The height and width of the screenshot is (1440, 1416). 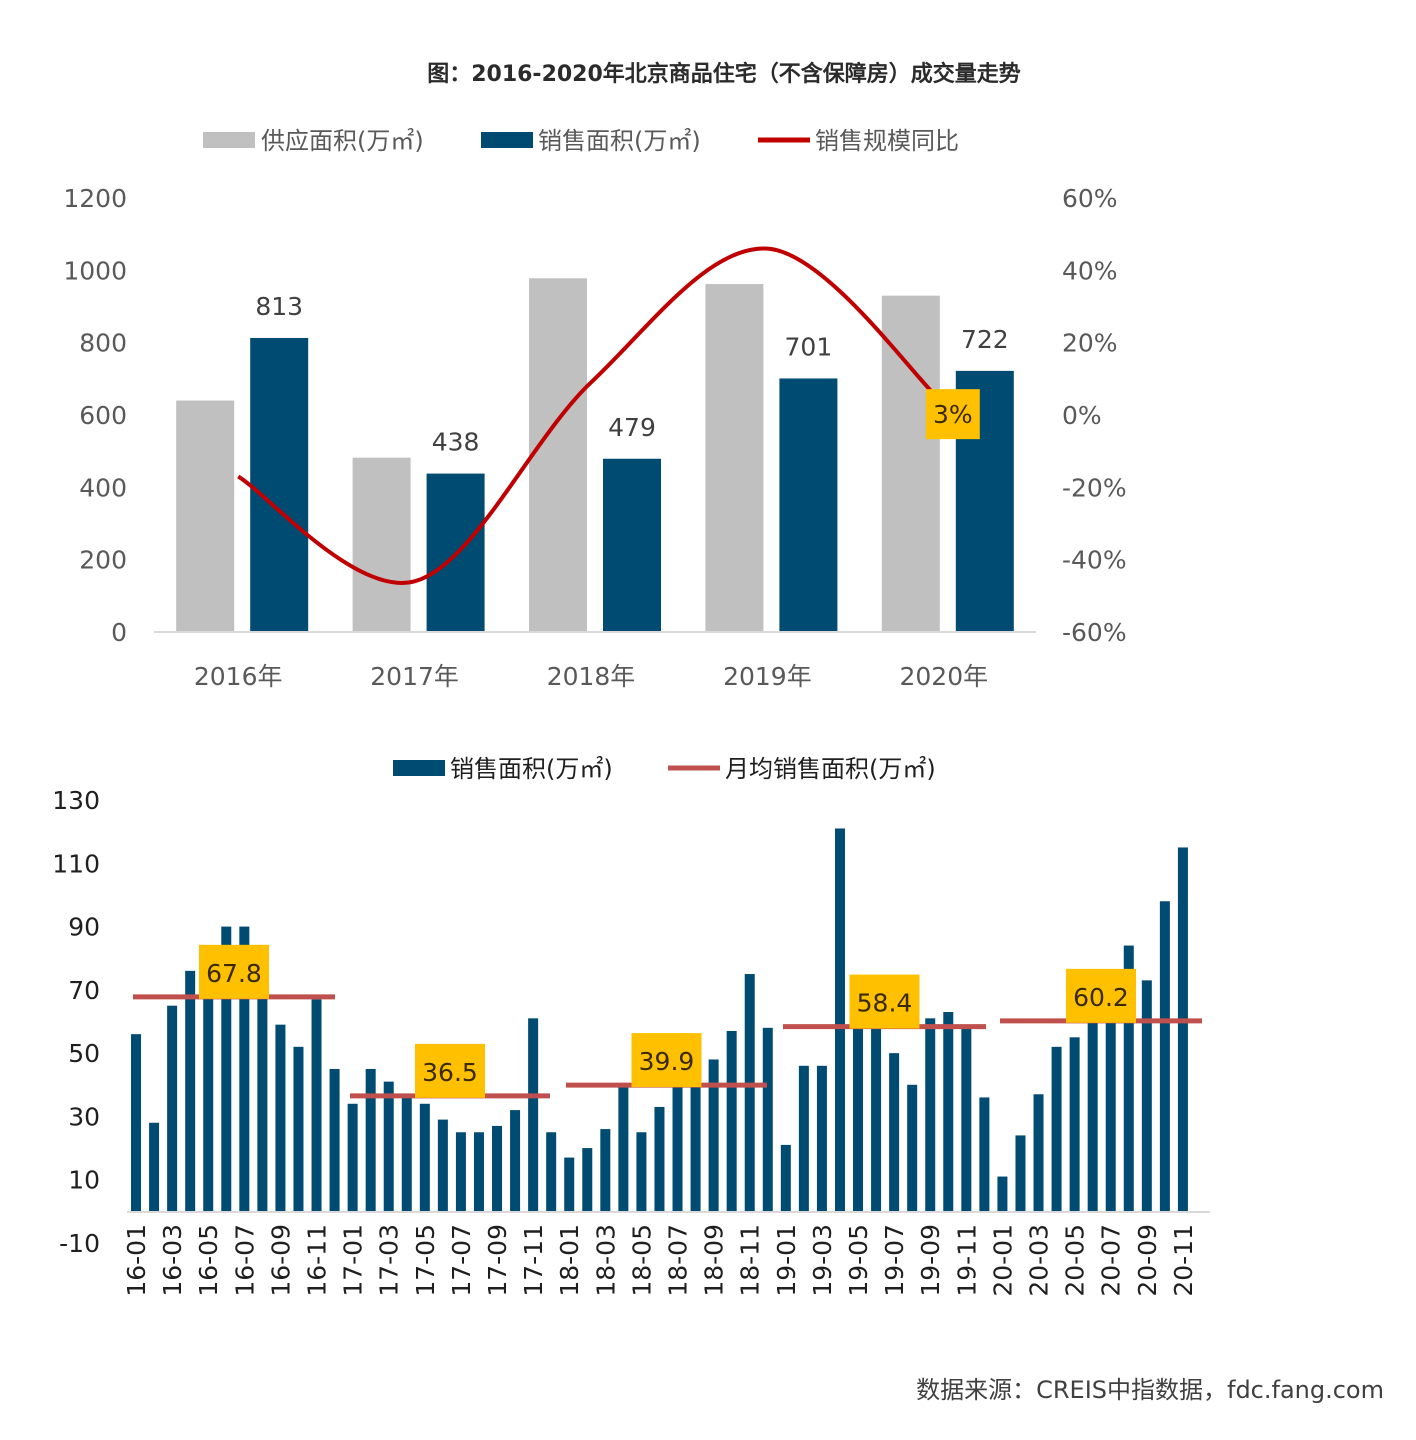 What do you see at coordinates (238, 676) in the screenshot?
I see `x-tick-label: 2016年` at bounding box center [238, 676].